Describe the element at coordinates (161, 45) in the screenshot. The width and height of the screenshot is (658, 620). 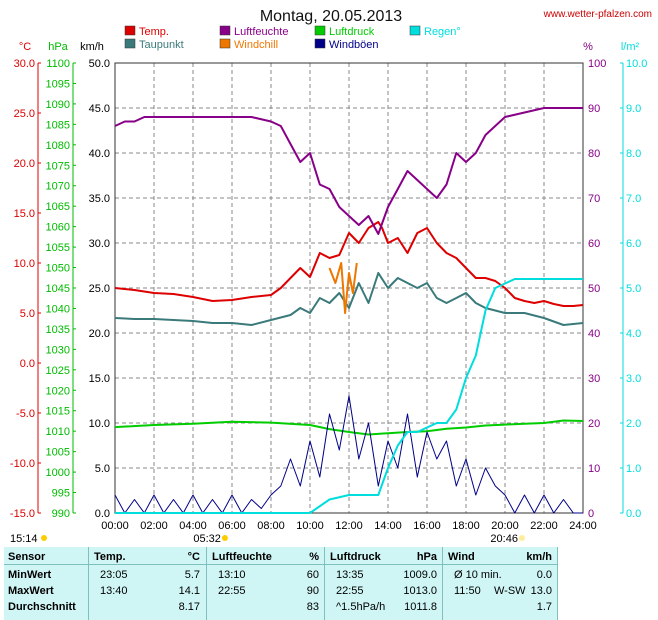
I see `legend-label: Taupunkt` at that location.